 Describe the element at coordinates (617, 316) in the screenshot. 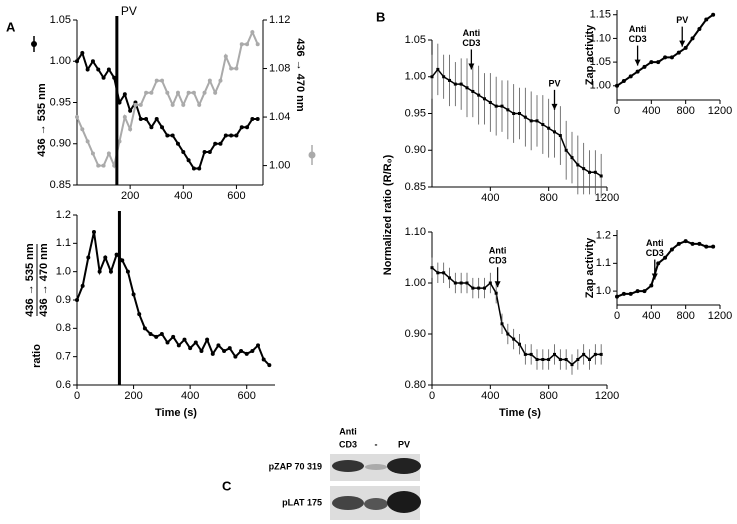

I see `x-tick-label: 0` at that location.